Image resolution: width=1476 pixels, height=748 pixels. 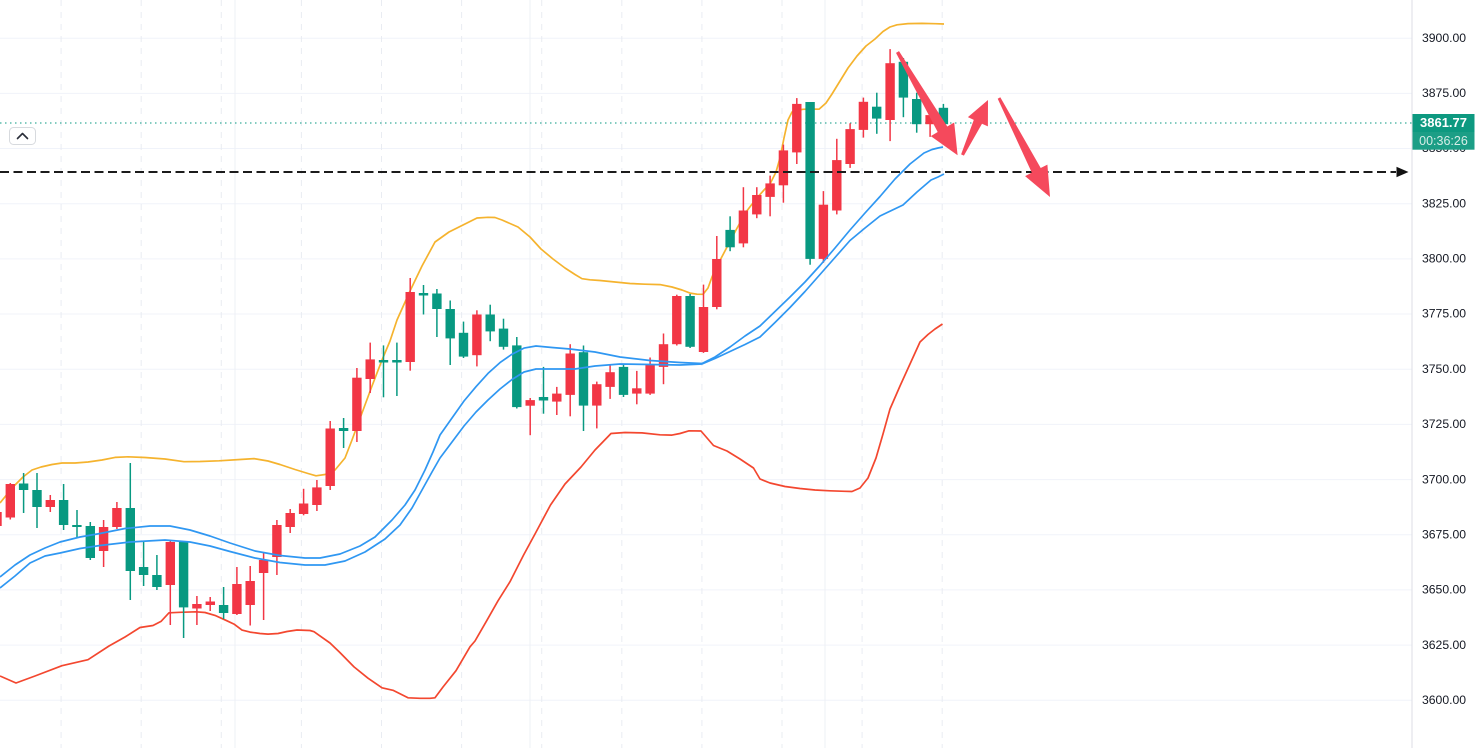 What do you see at coordinates (1444, 93) in the screenshot?
I see `svg-text: 3875.00` at bounding box center [1444, 93].